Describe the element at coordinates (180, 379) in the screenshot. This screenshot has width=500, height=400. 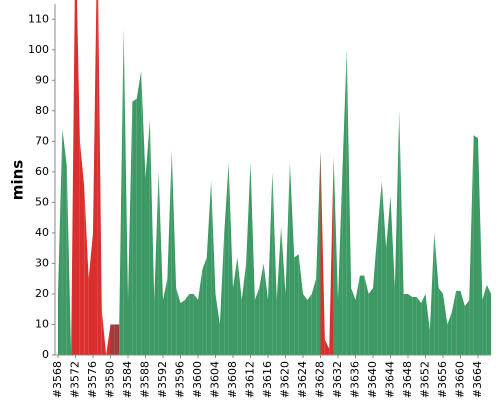
I see `x-tick-label: #3596` at that location.